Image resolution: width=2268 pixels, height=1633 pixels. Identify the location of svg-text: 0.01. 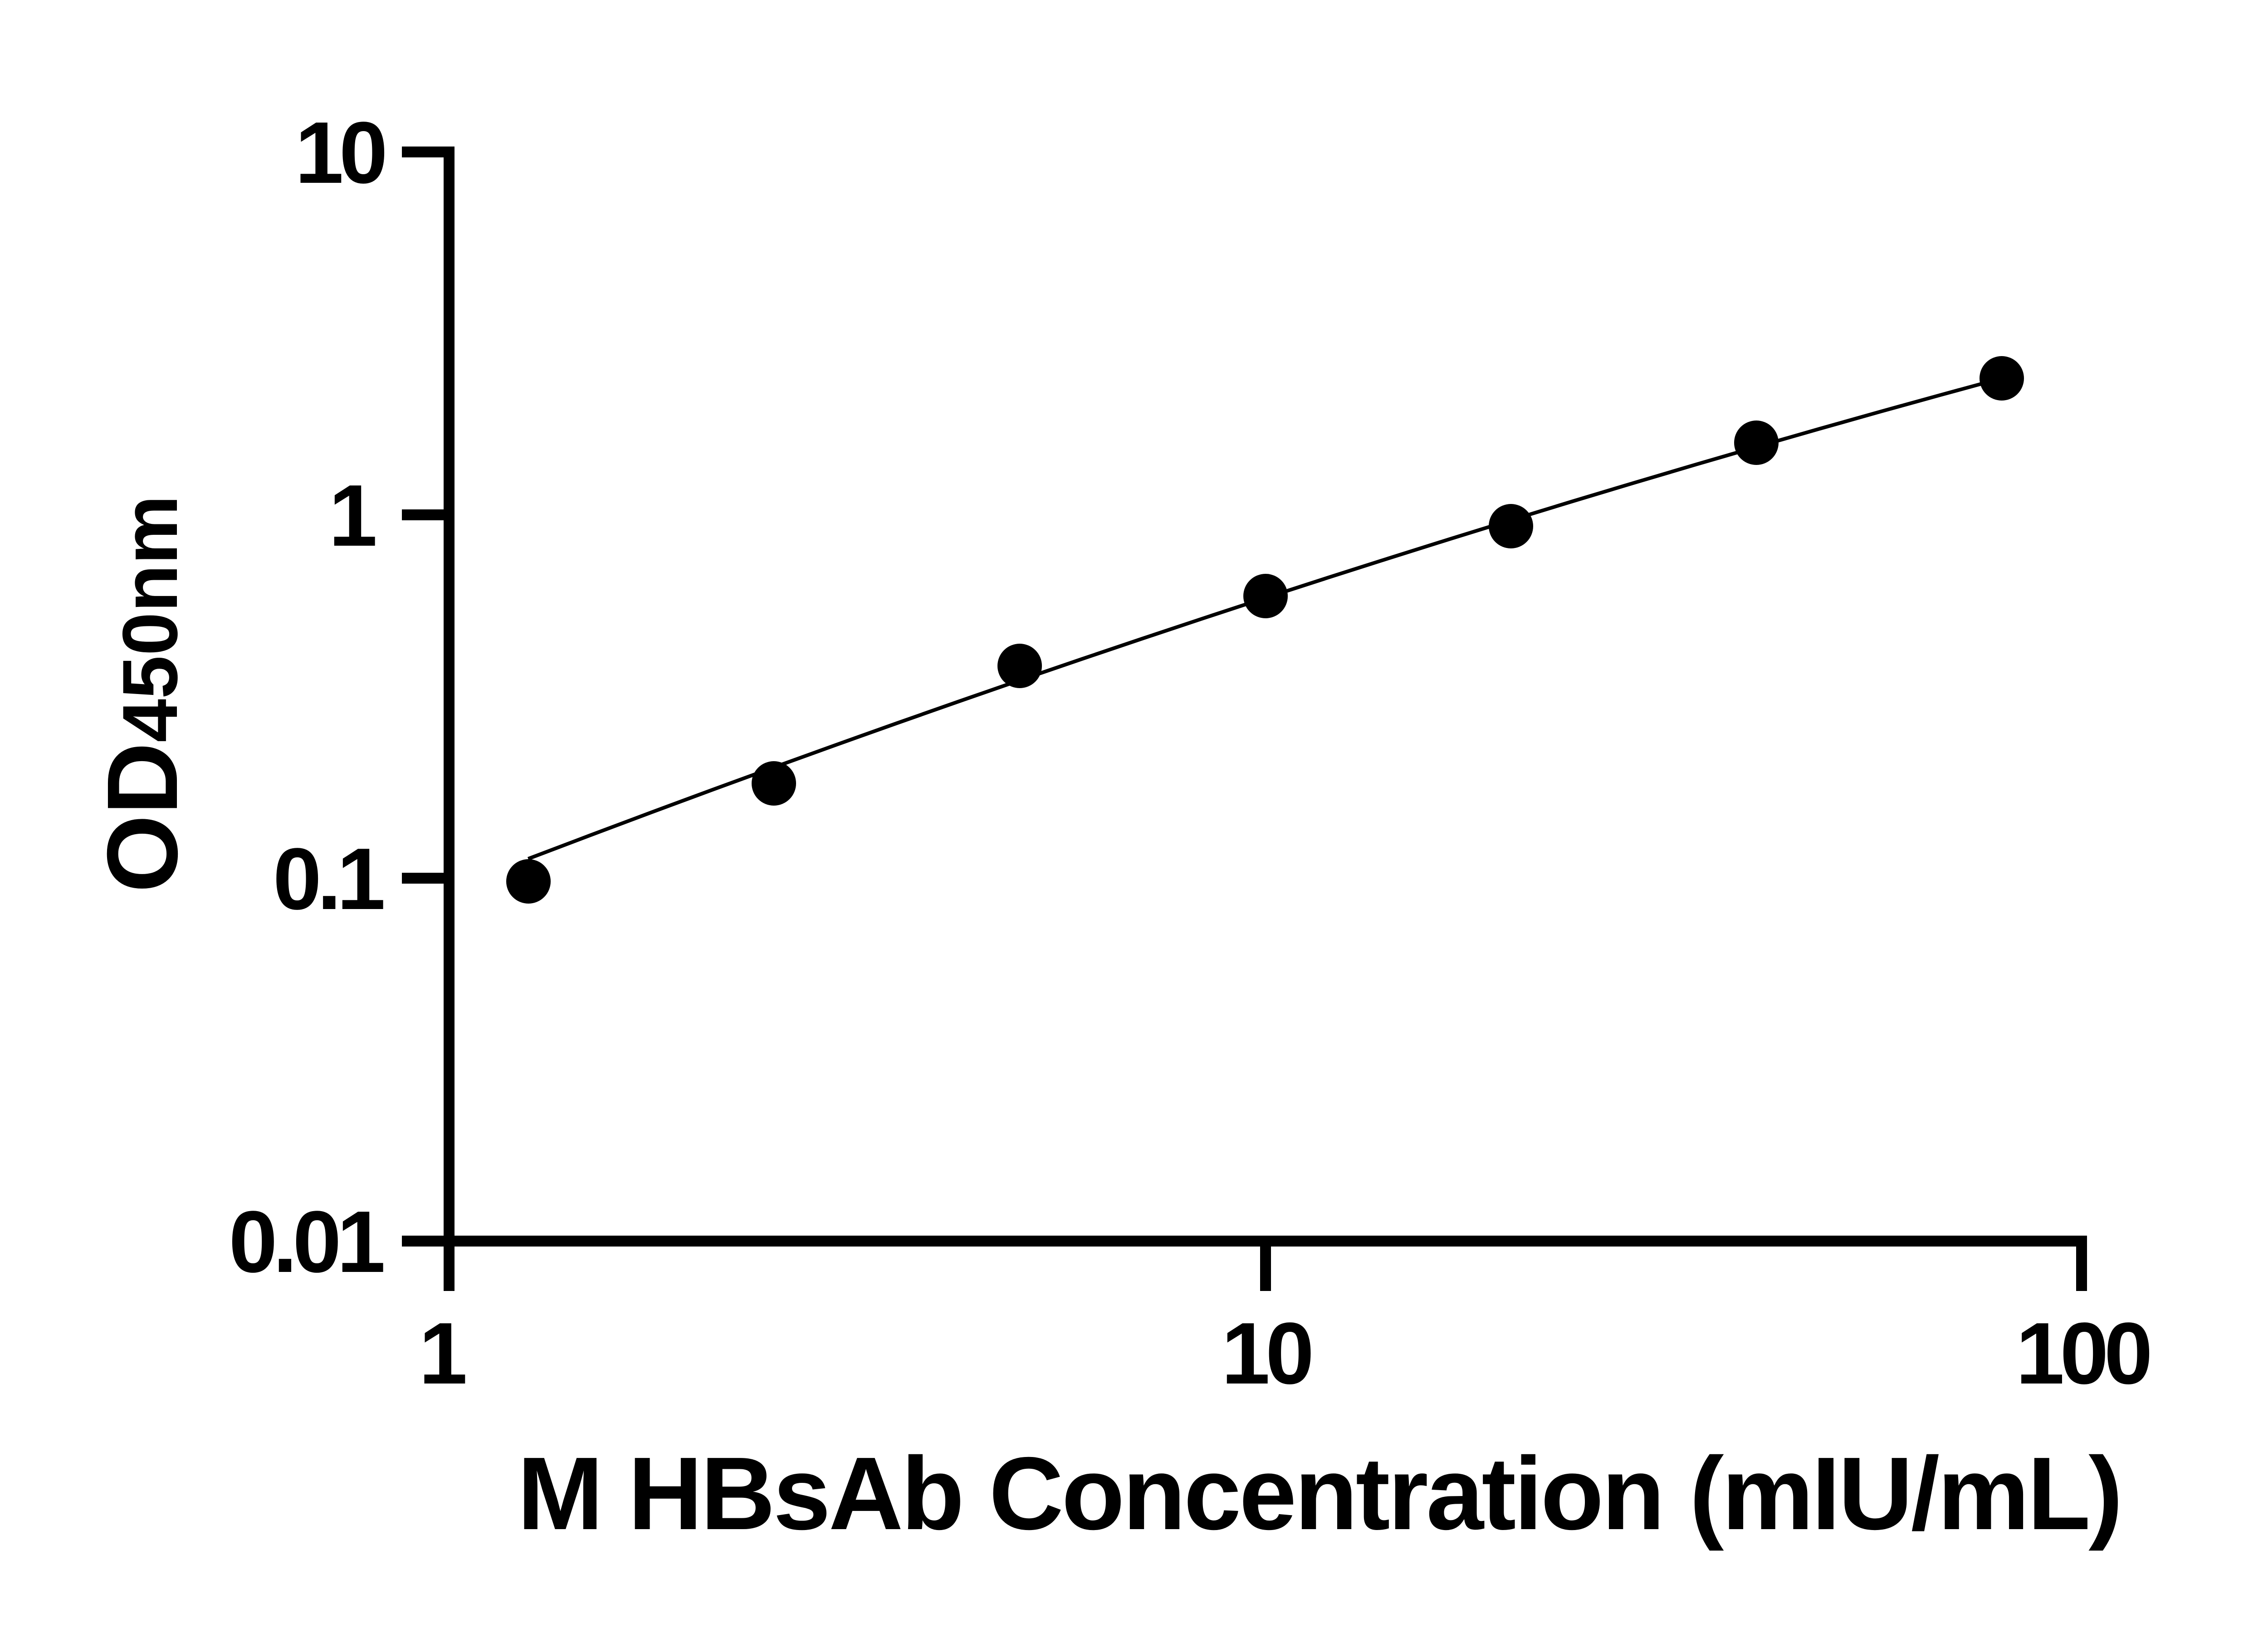
(306, 1242).